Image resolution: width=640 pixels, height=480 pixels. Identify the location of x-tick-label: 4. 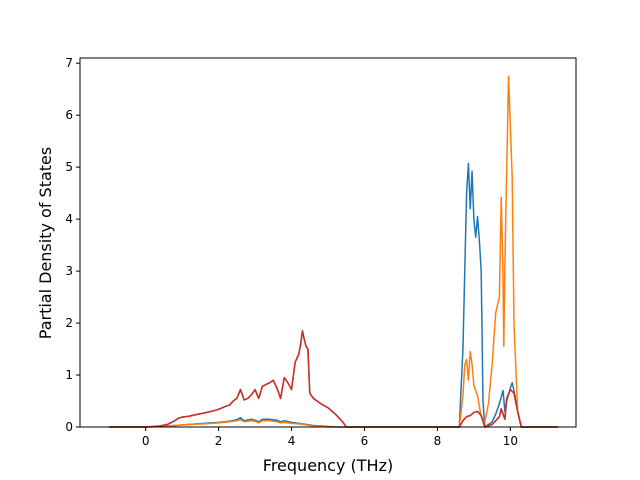
(292, 441).